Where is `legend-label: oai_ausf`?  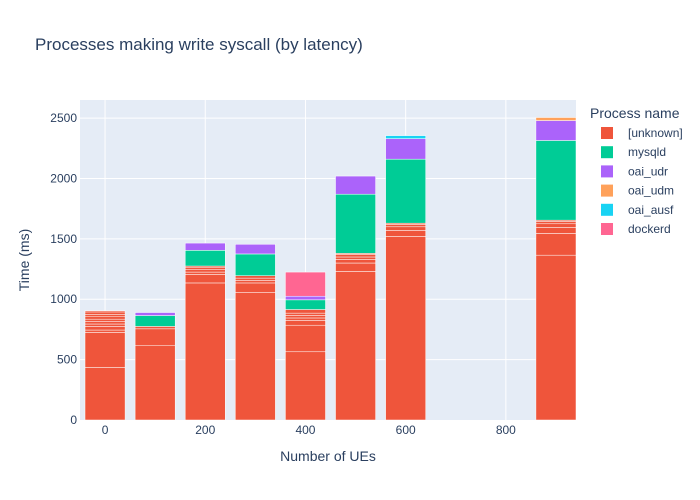
legend-label: oai_ausf is located at coordinates (651, 210).